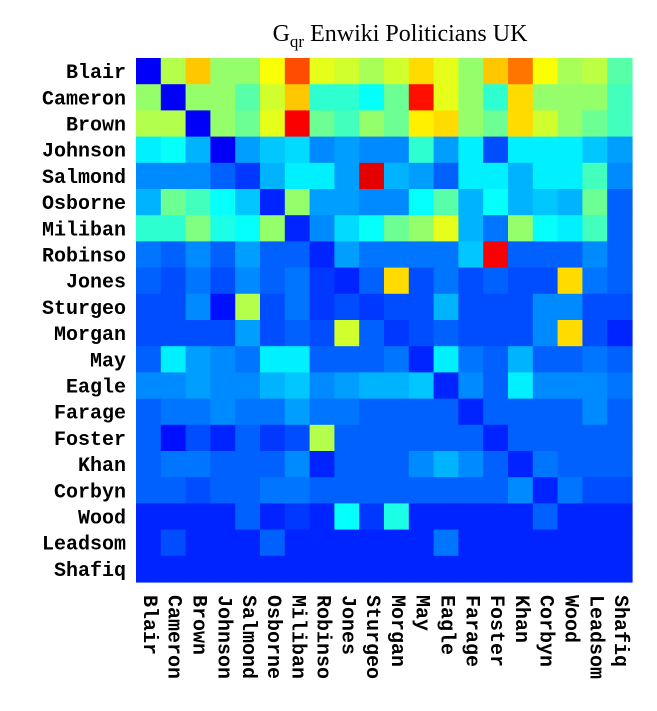  Describe the element at coordinates (421, 255) in the screenshot. I see `heatmap-cell-robinso-may` at that location.